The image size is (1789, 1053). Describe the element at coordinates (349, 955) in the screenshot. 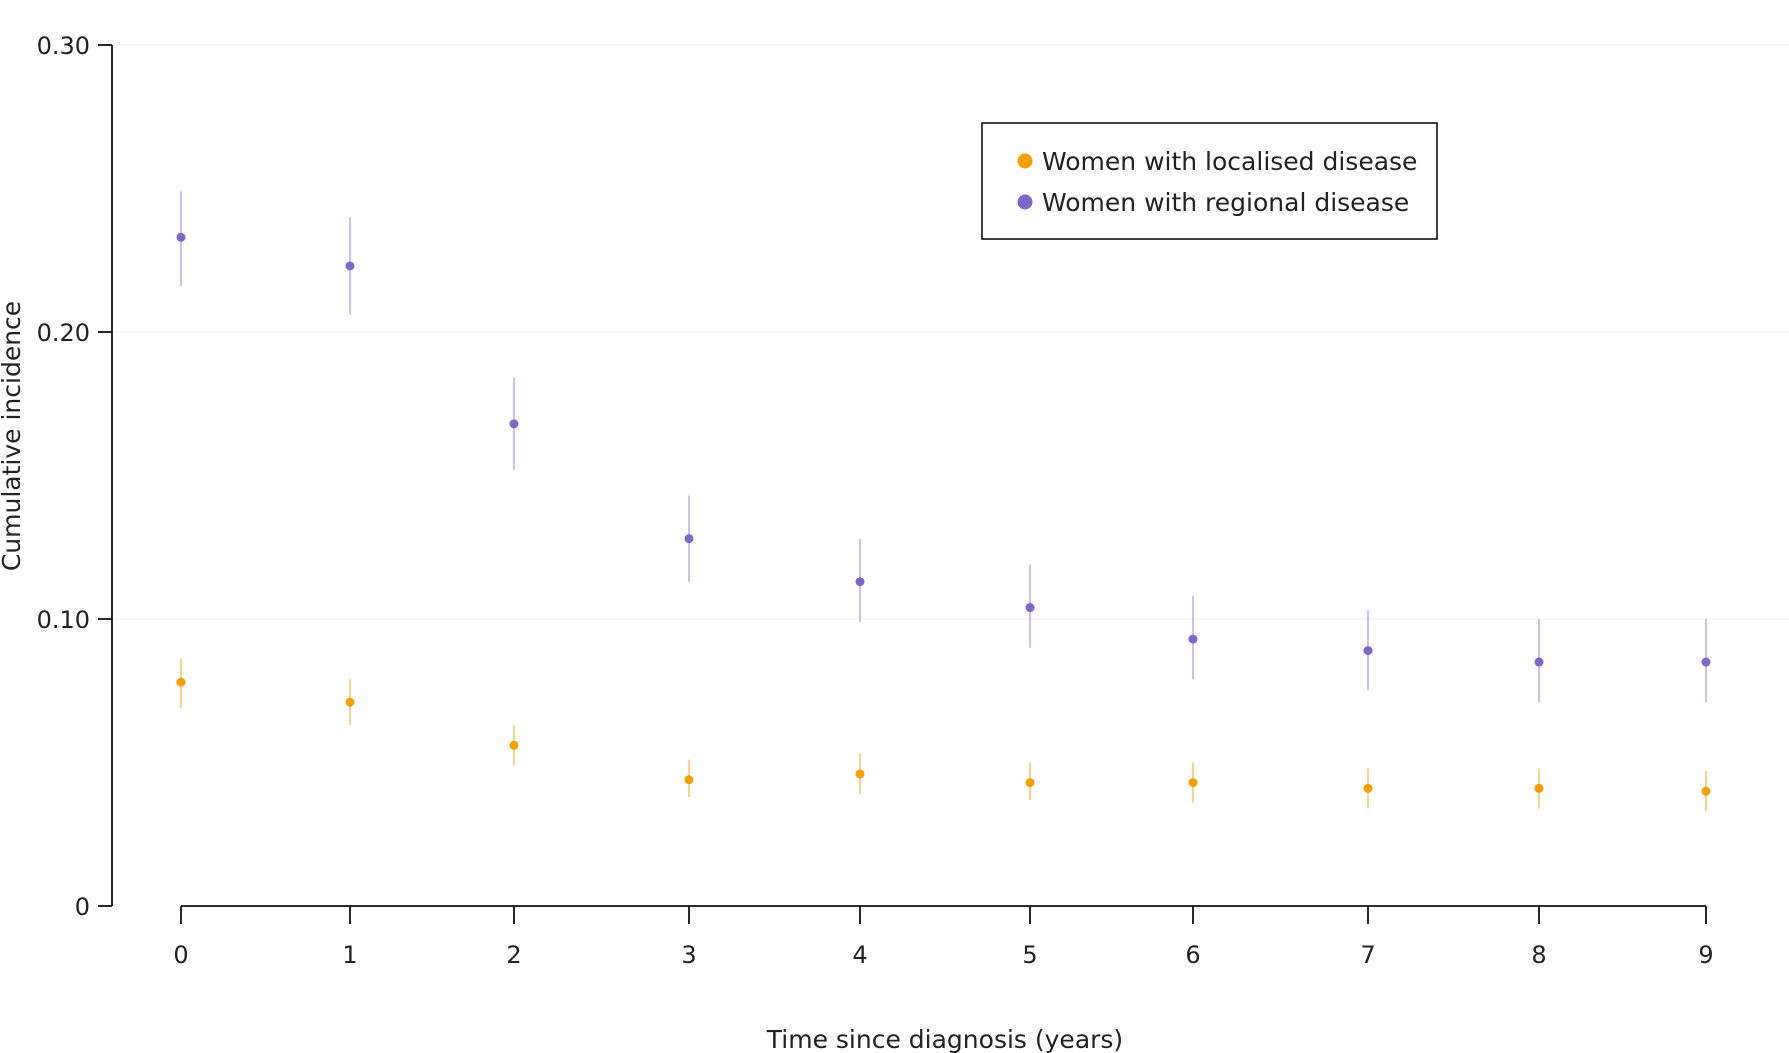

I see `x-tick-label: 1` at that location.